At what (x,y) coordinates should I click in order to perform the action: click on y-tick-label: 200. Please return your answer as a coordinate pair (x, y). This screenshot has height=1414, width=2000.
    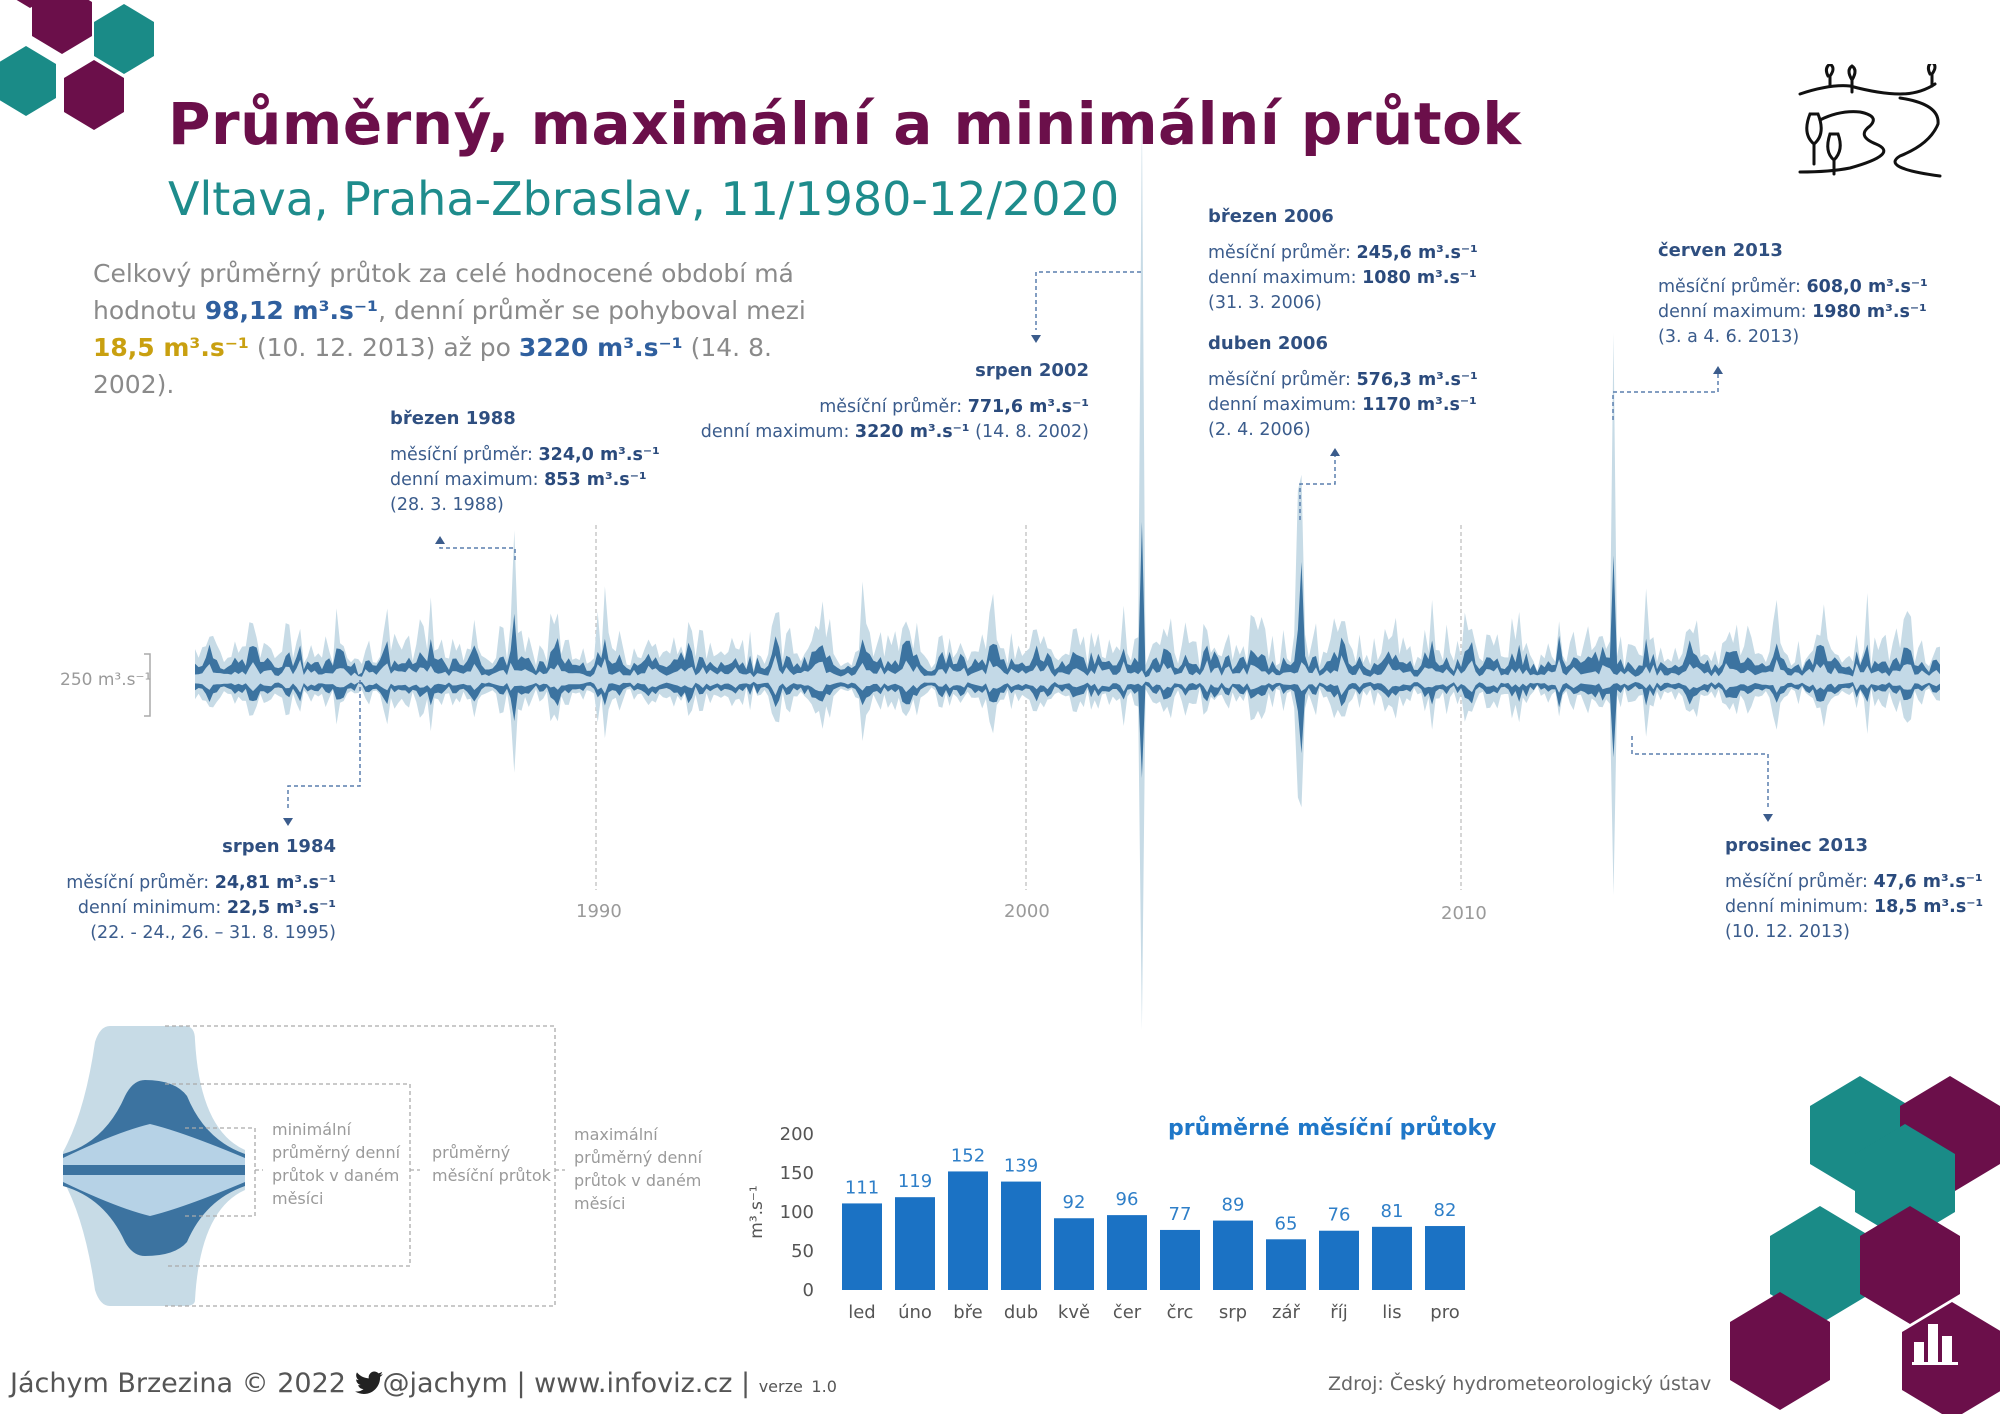
    Looking at the image, I should click on (797, 1134).